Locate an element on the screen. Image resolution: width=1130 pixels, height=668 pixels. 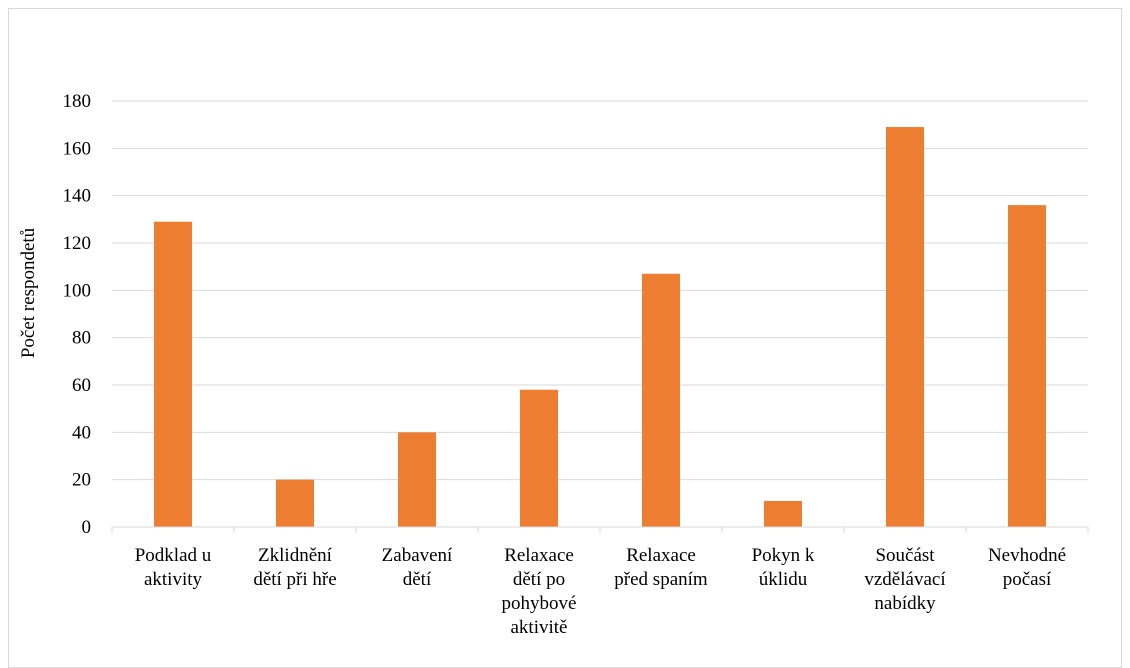
x-category-label: Součást vzdělávací nabídky is located at coordinates (905, 579).